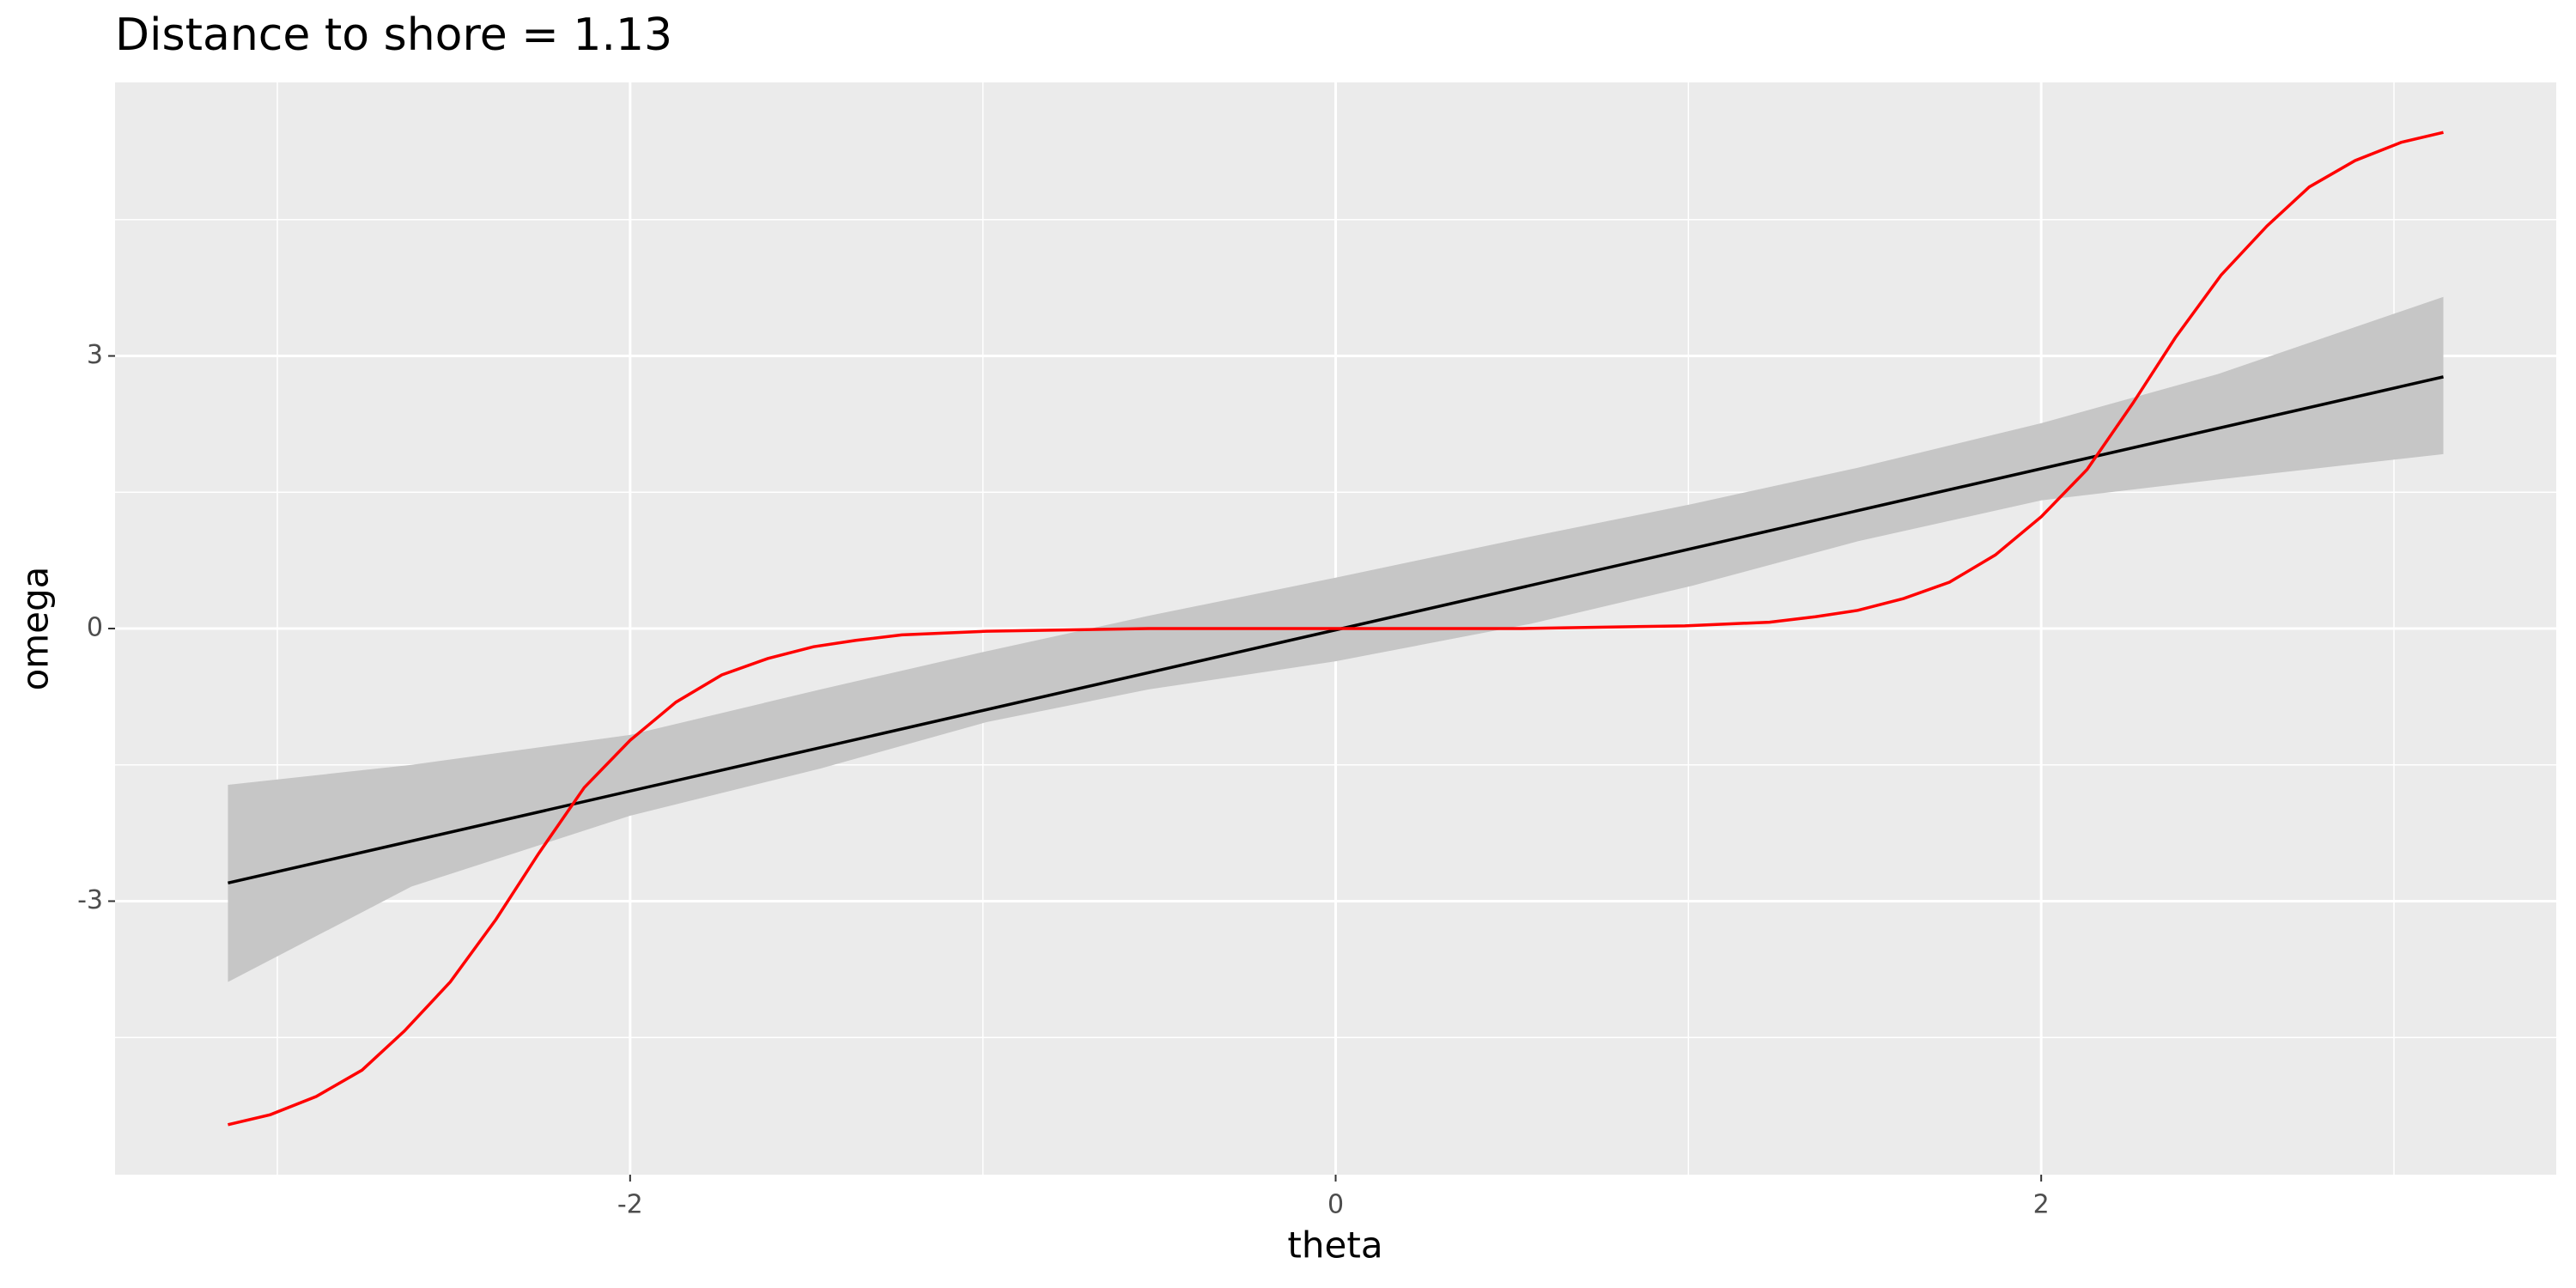 This screenshot has width=2576, height=1288. What do you see at coordinates (36, 629) in the screenshot?
I see `y-axis-title: omega` at bounding box center [36, 629].